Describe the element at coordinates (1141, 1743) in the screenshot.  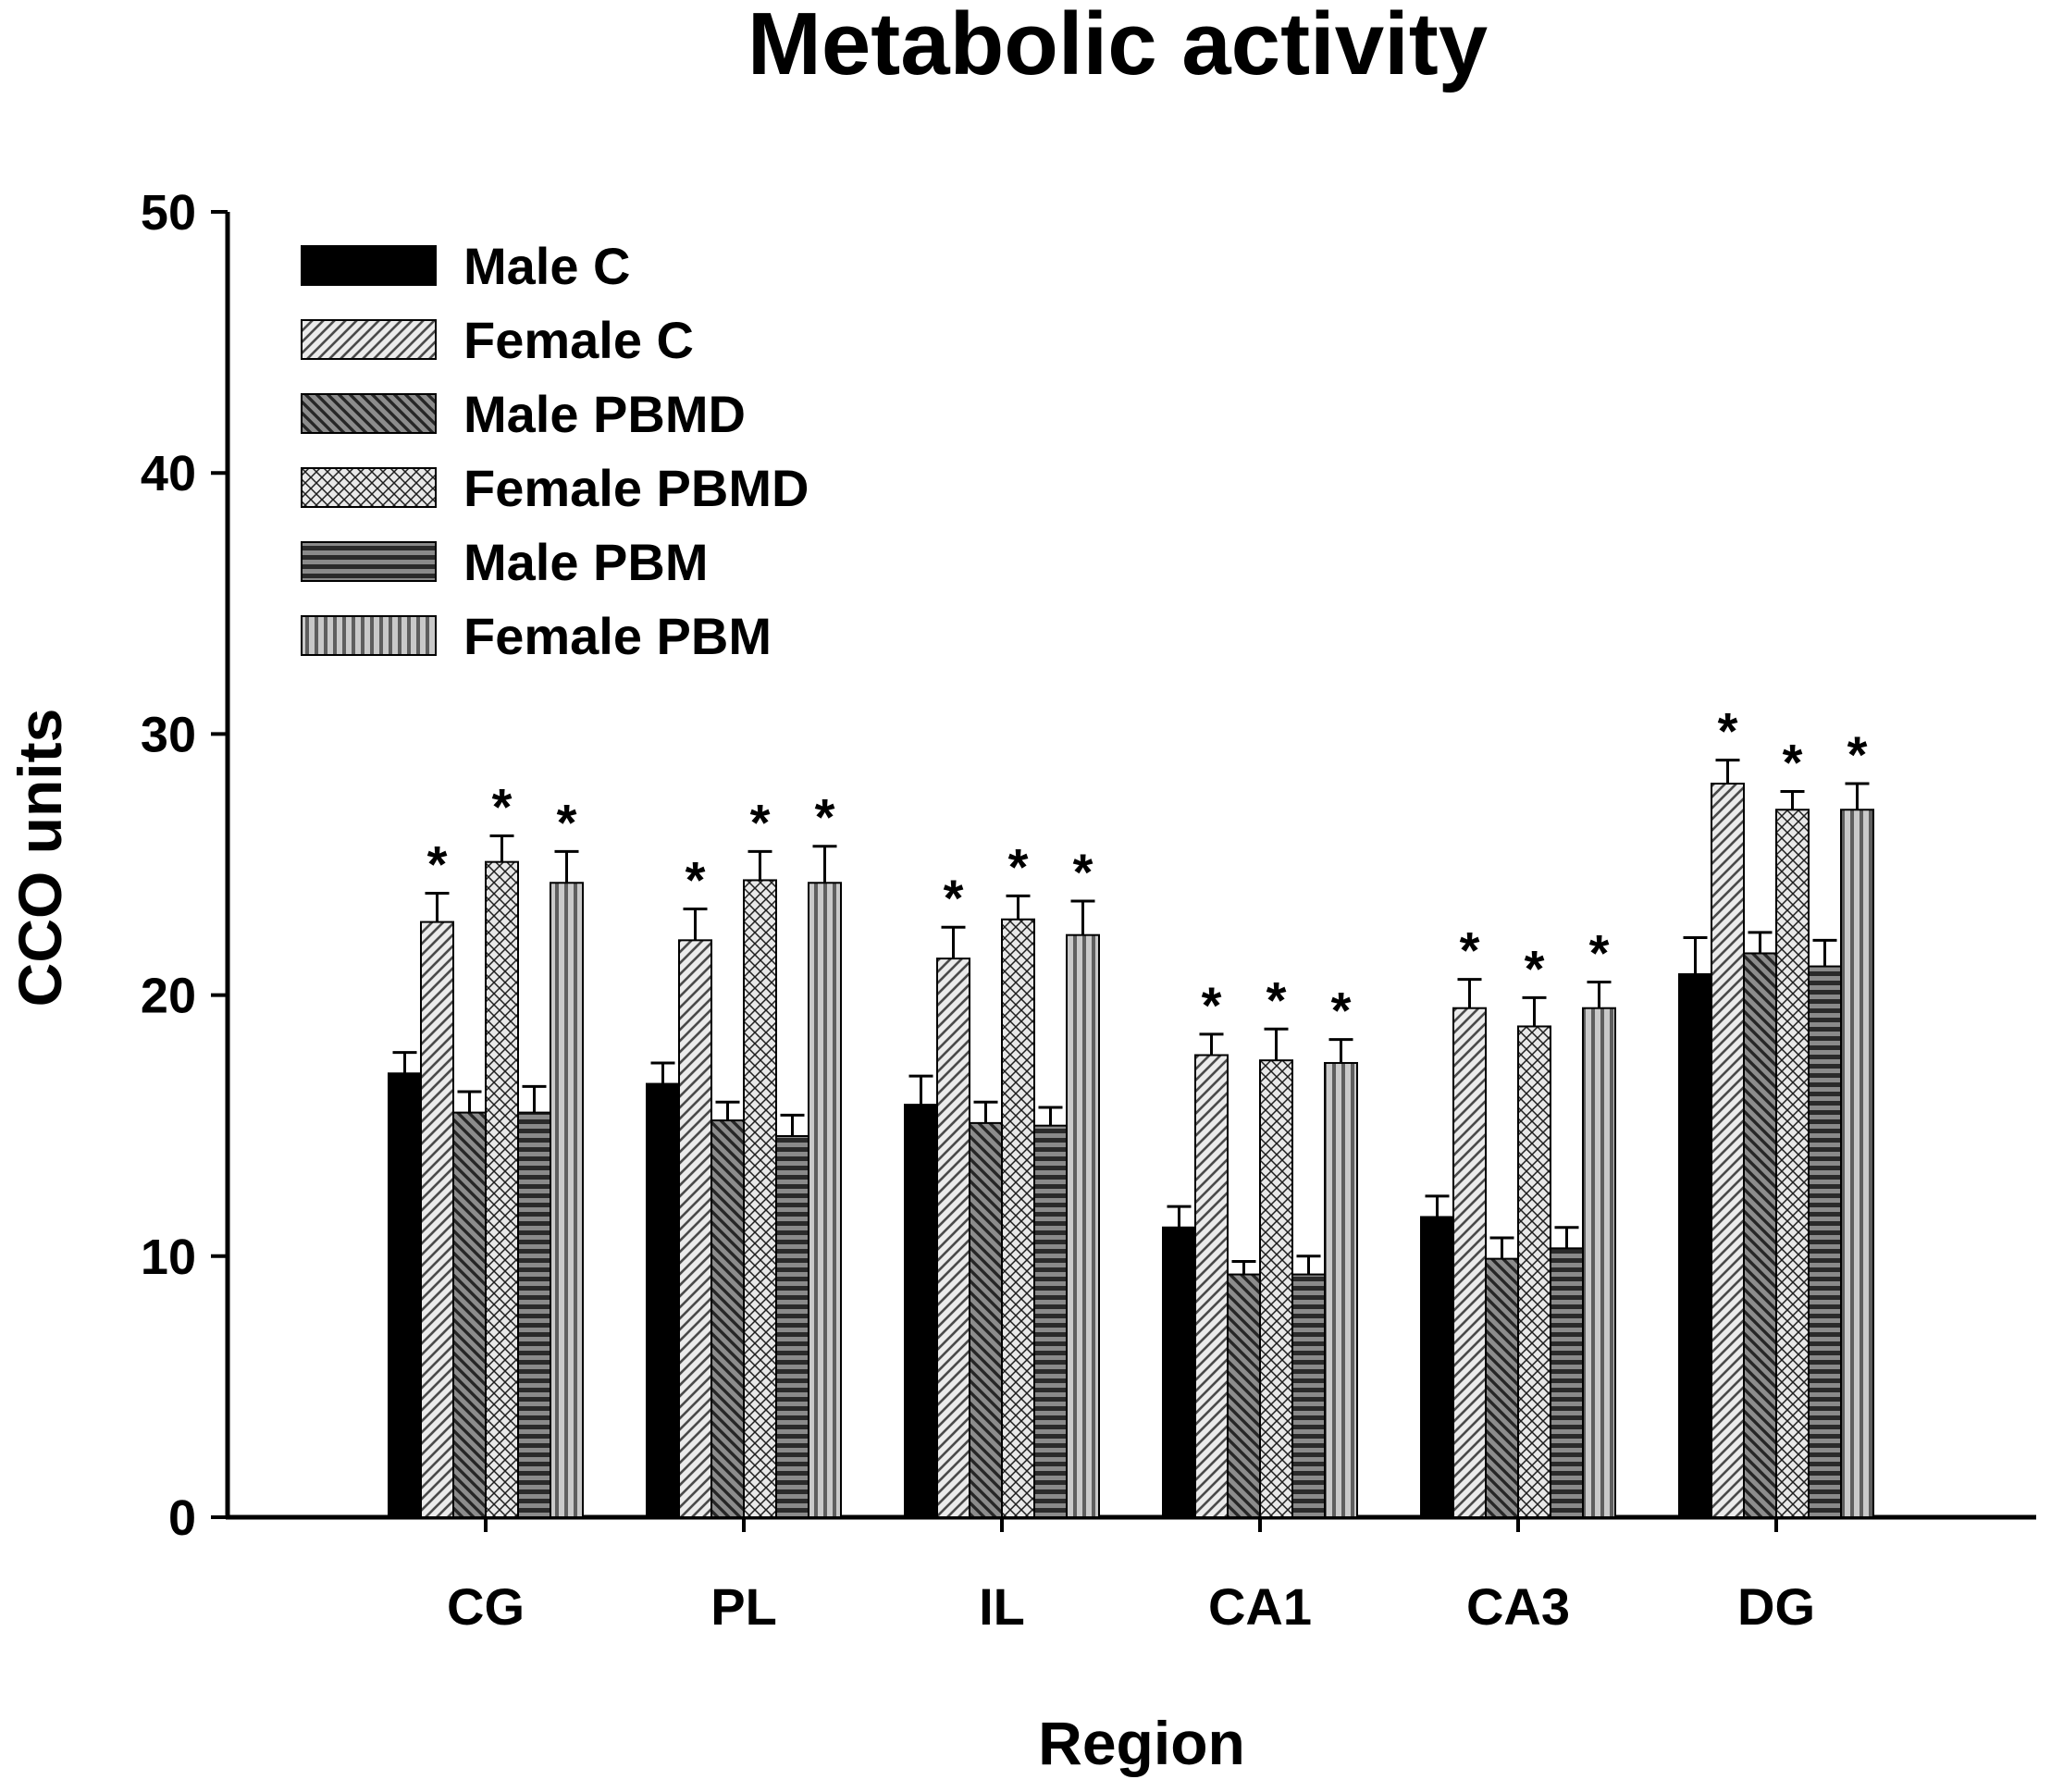
I see `x-axis-label: Region` at that location.